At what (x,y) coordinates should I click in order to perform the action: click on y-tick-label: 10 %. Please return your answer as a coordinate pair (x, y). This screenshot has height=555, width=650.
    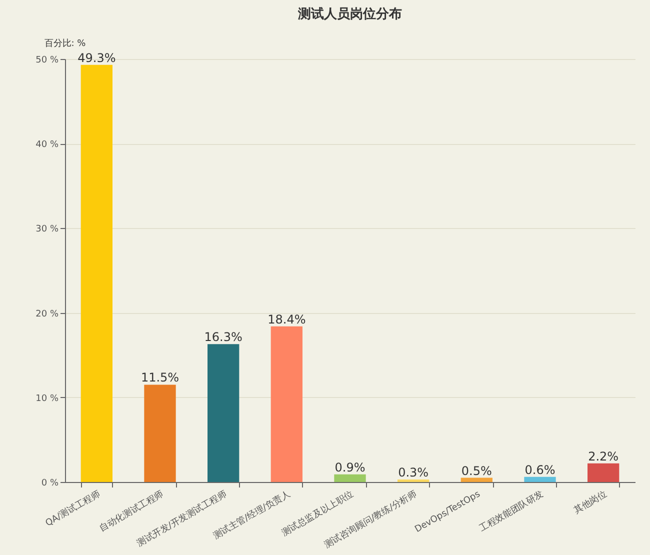
    Looking at the image, I should click on (47, 399).